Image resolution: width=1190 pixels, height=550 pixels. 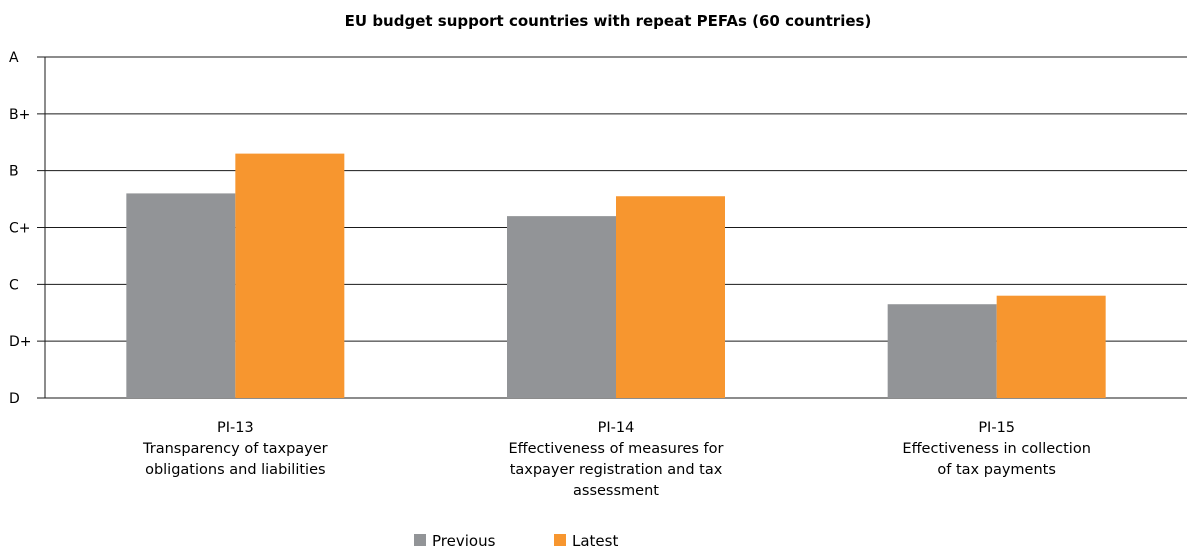 What do you see at coordinates (14, 58) in the screenshot?
I see `y-tick-label: A` at bounding box center [14, 58].